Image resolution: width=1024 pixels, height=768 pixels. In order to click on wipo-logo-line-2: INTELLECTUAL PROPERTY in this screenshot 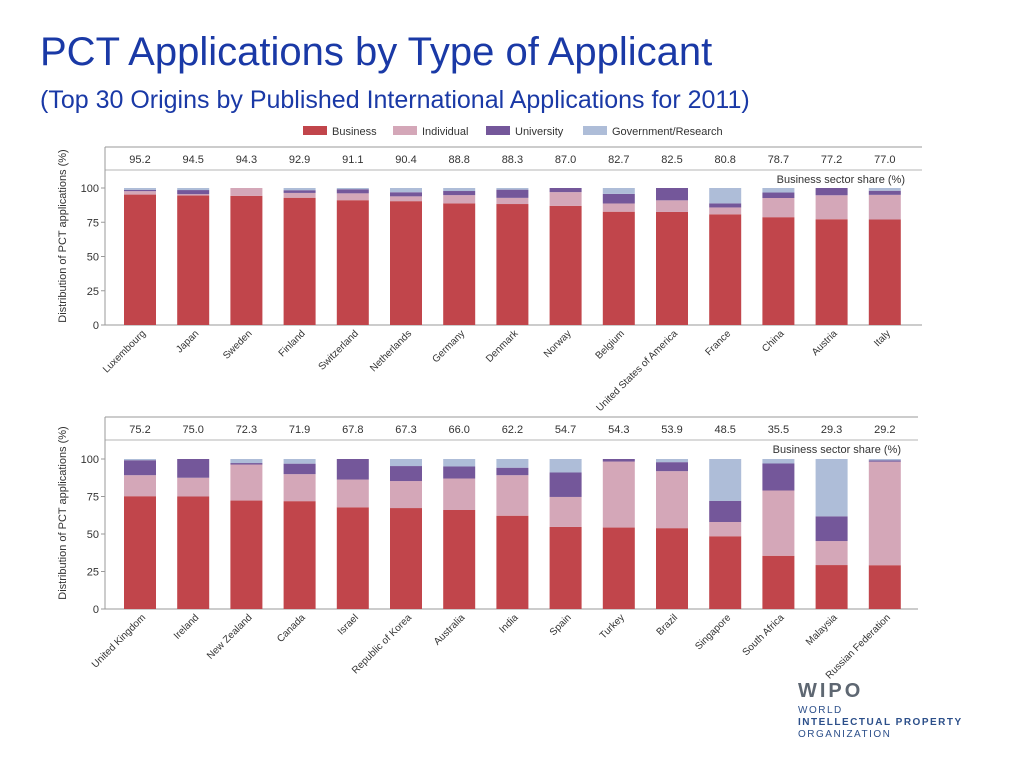, I will do `click(880, 722)`.